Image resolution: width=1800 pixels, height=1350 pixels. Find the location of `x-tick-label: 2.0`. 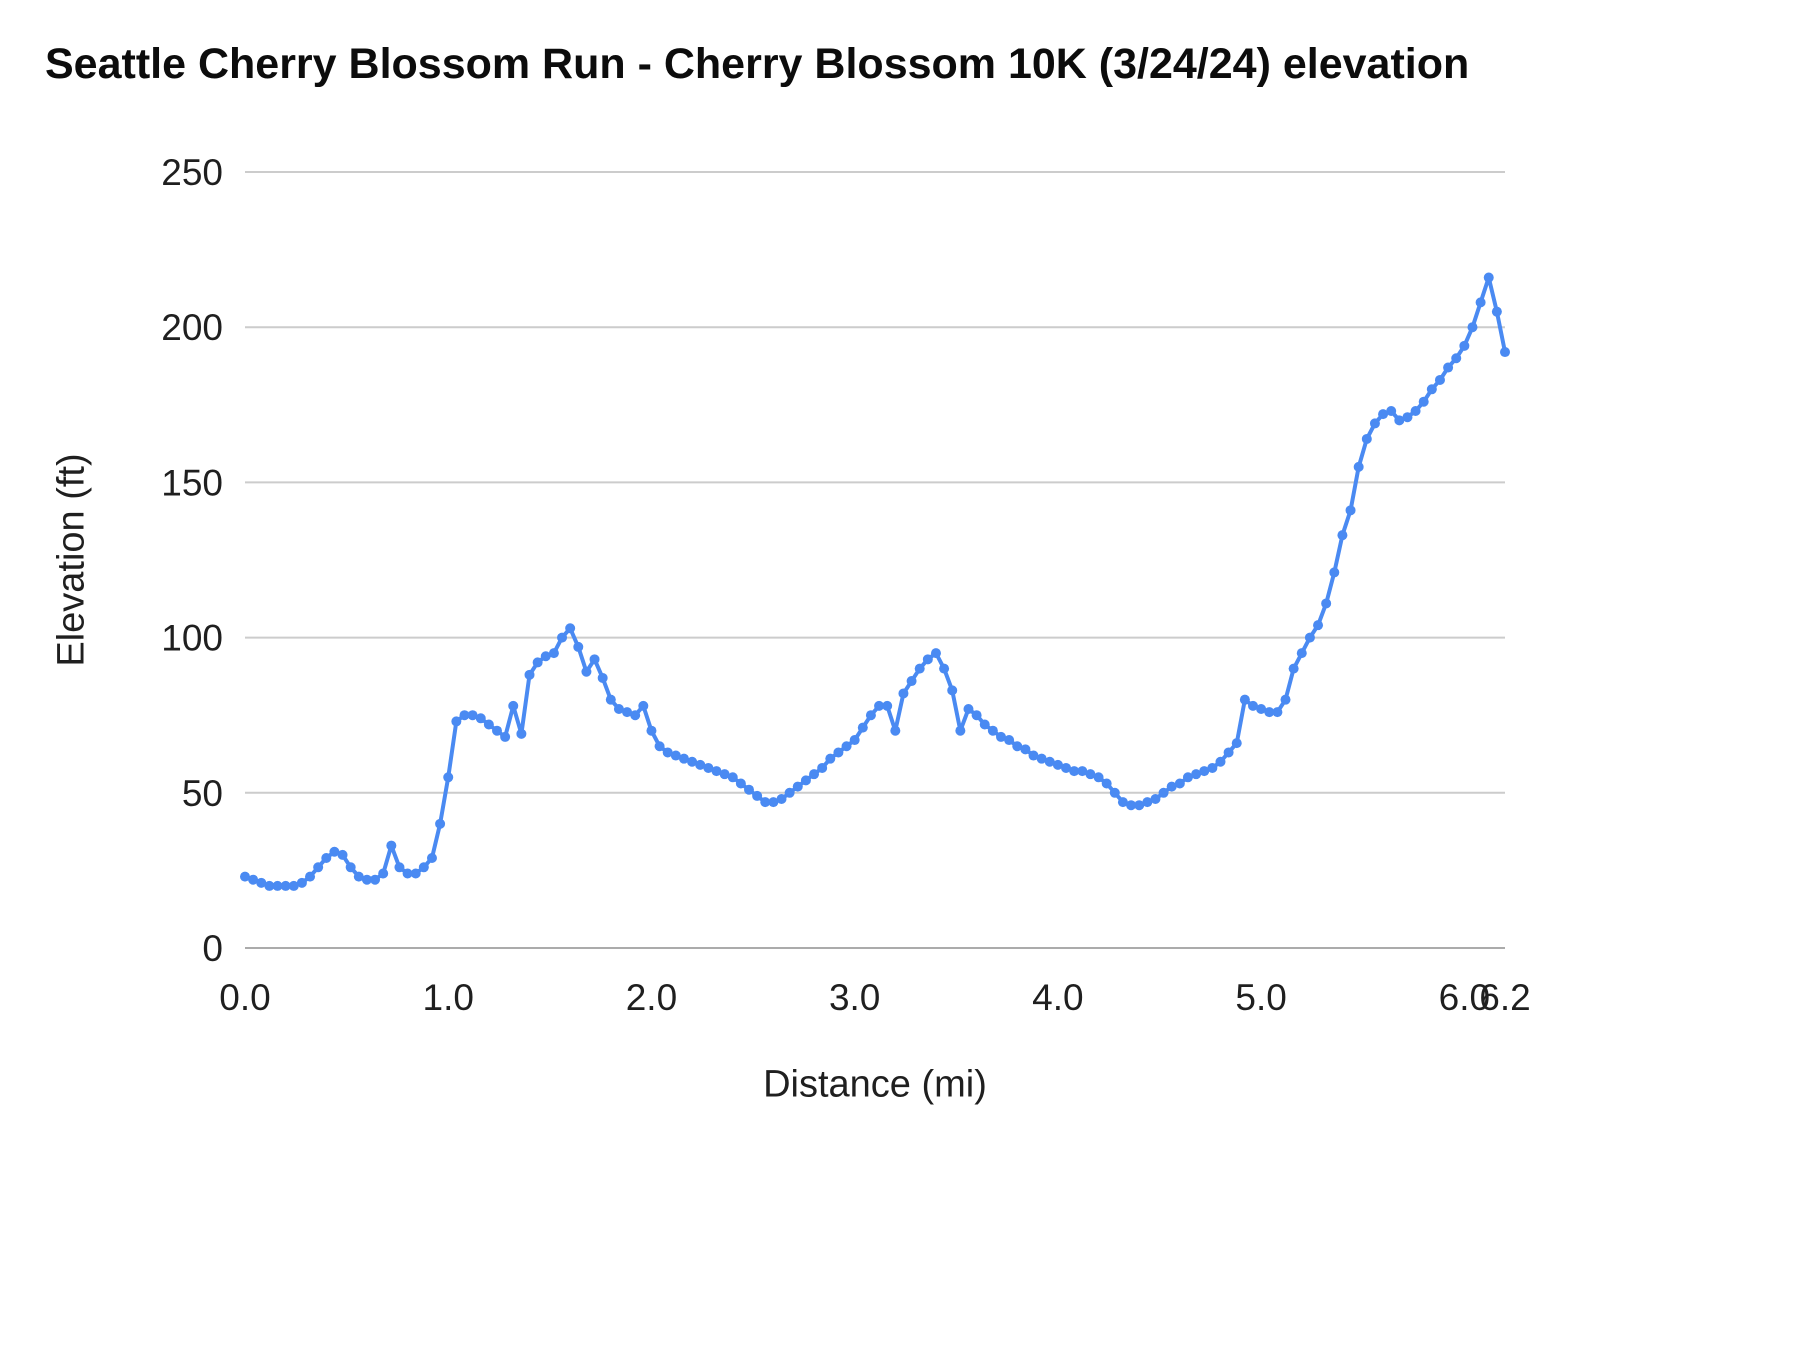

x-tick-label: 2.0 is located at coordinates (651, 997).